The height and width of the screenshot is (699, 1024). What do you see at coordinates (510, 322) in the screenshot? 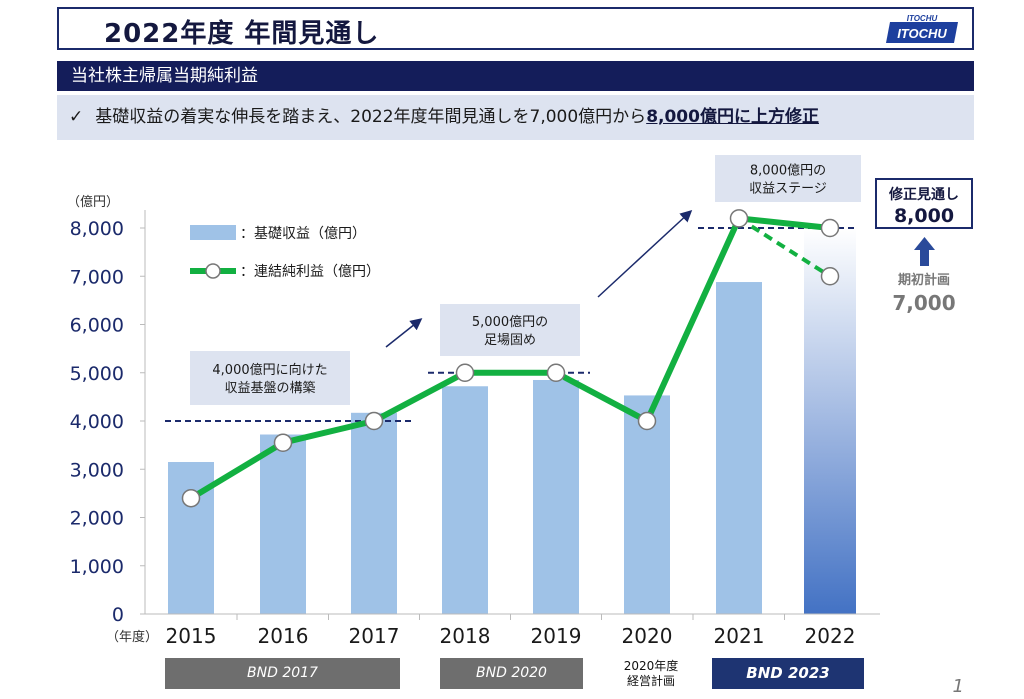
I see `annotation-line1: 5,000億円の` at bounding box center [510, 322].